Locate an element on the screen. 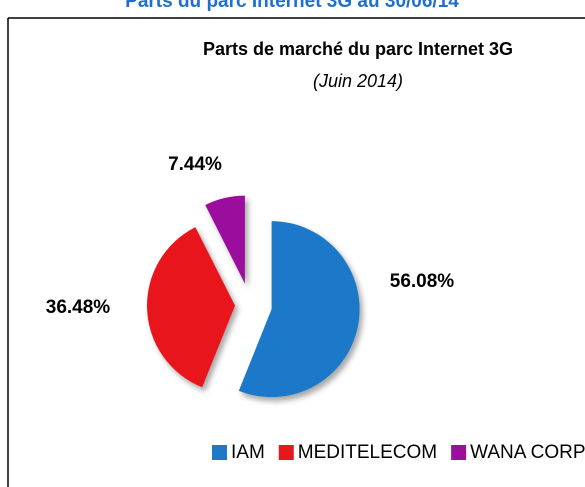 The height and width of the screenshot is (487, 585). legend-label: IAM is located at coordinates (248, 452).